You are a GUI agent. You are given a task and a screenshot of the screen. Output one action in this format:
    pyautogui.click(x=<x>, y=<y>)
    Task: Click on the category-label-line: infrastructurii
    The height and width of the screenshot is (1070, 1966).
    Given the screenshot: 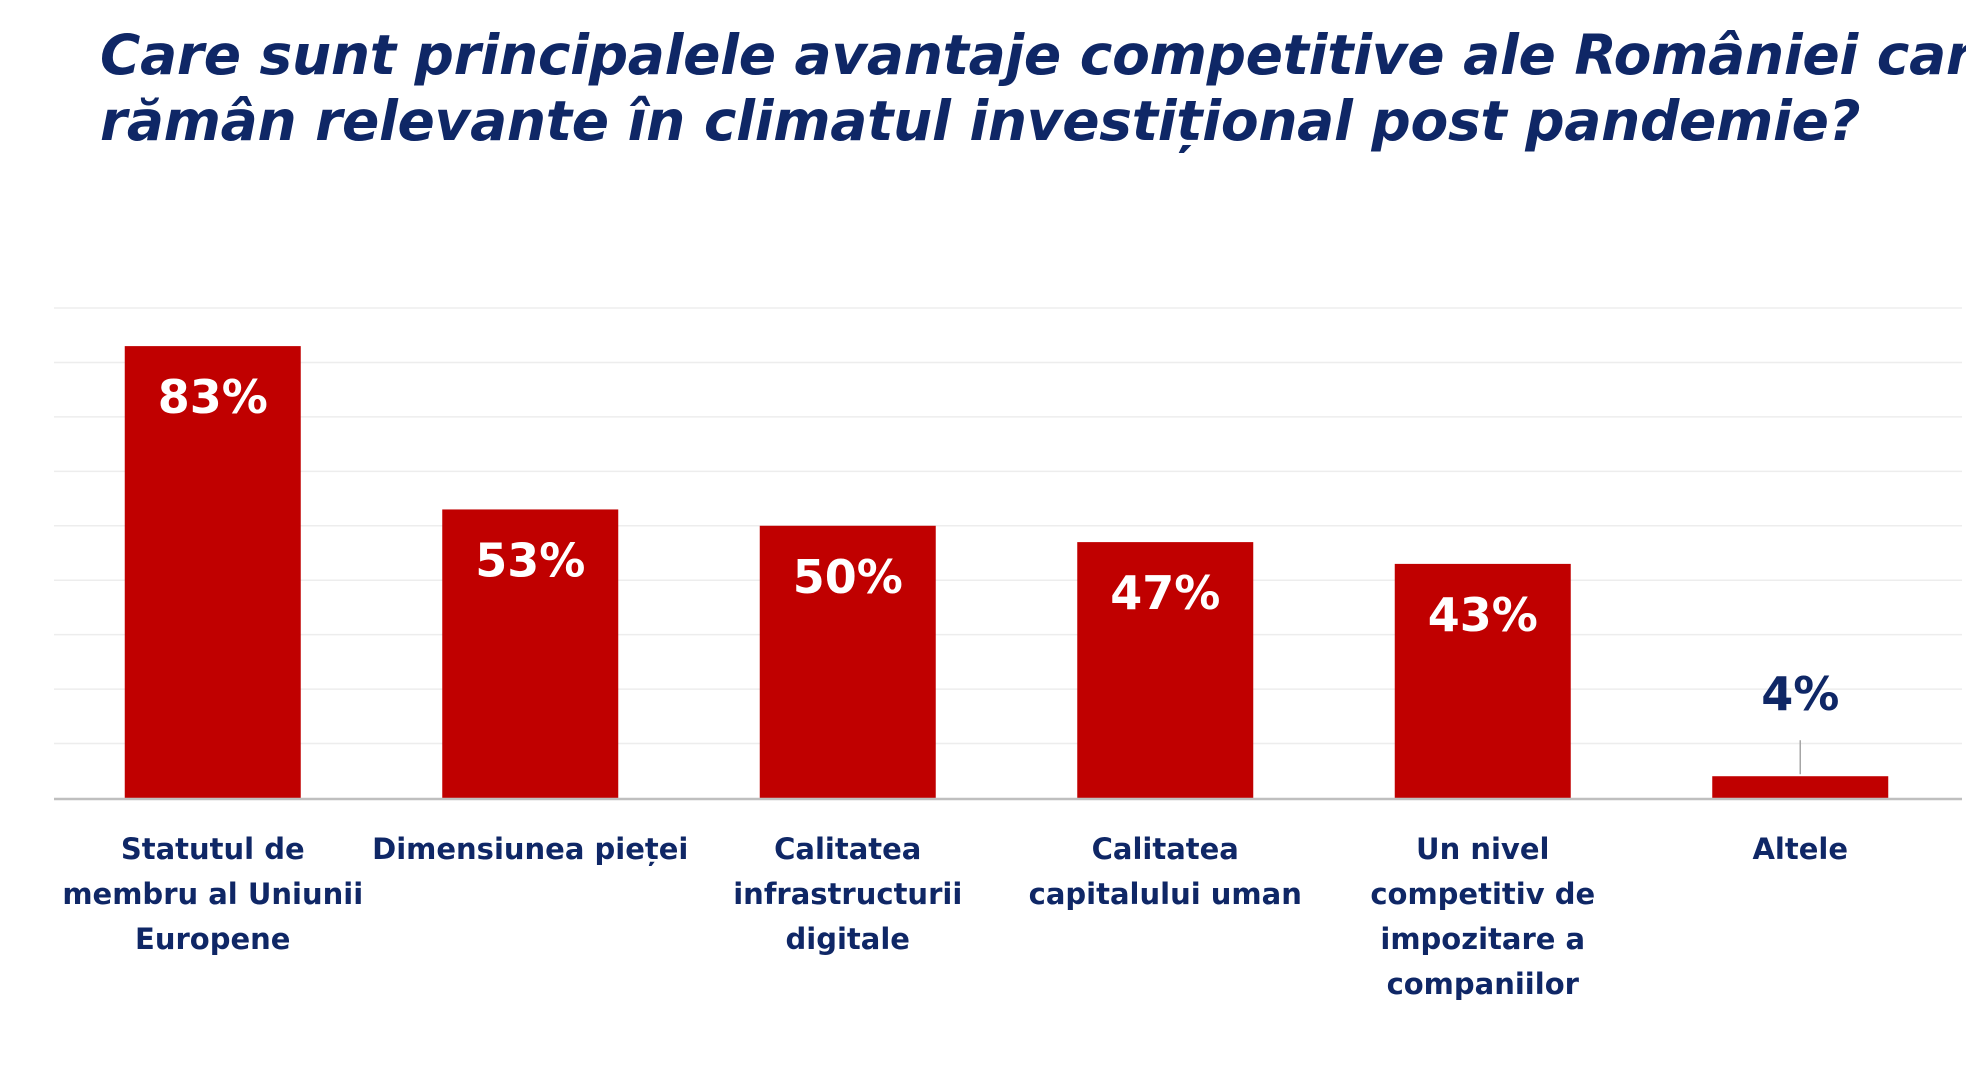 What is the action you would take?
    pyautogui.click(x=847, y=894)
    